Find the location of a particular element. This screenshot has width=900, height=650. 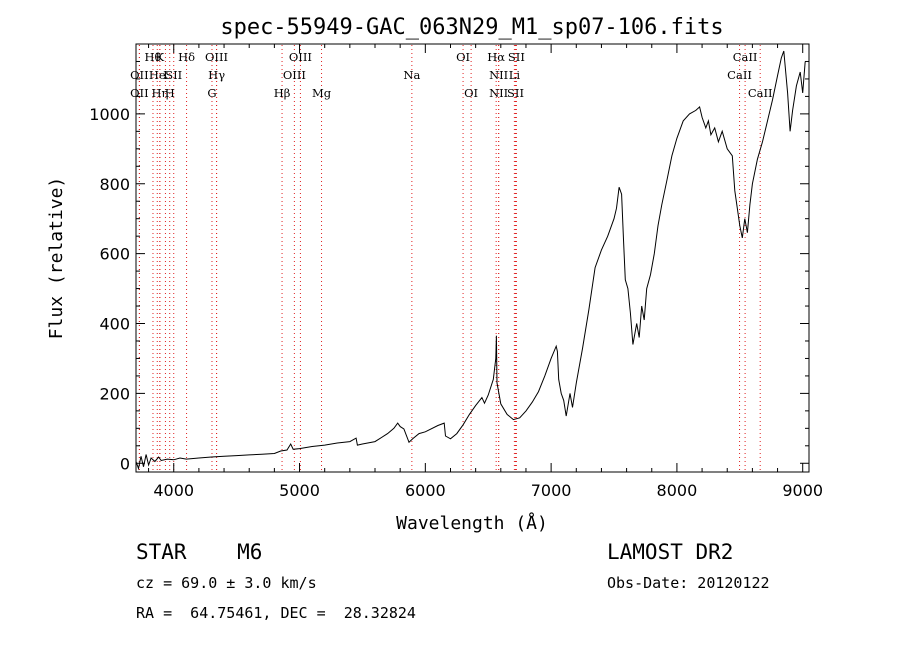

line-marker-label: I is located at coordinates (165, 75).